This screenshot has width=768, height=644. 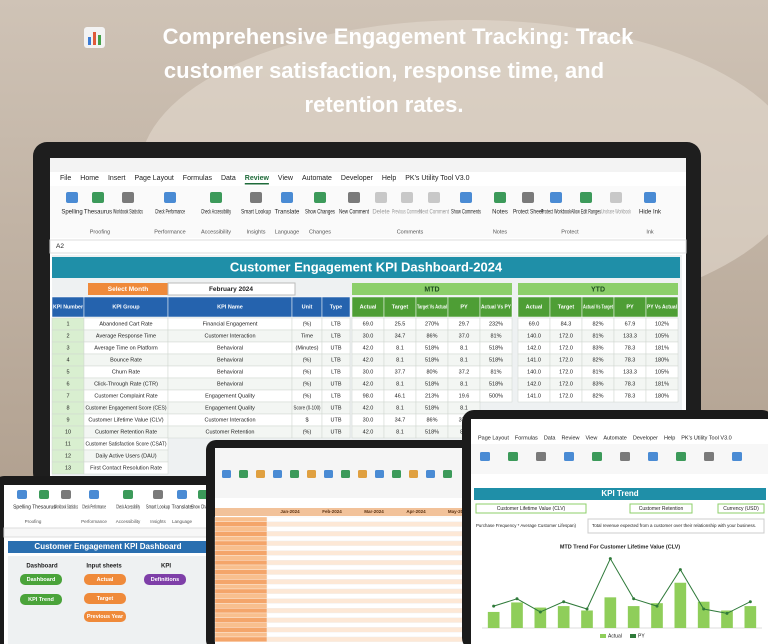 What do you see at coordinates (706, 438) in the screenshot?
I see `ribbon-tab: PK's Utility Tool V3.0` at bounding box center [706, 438].